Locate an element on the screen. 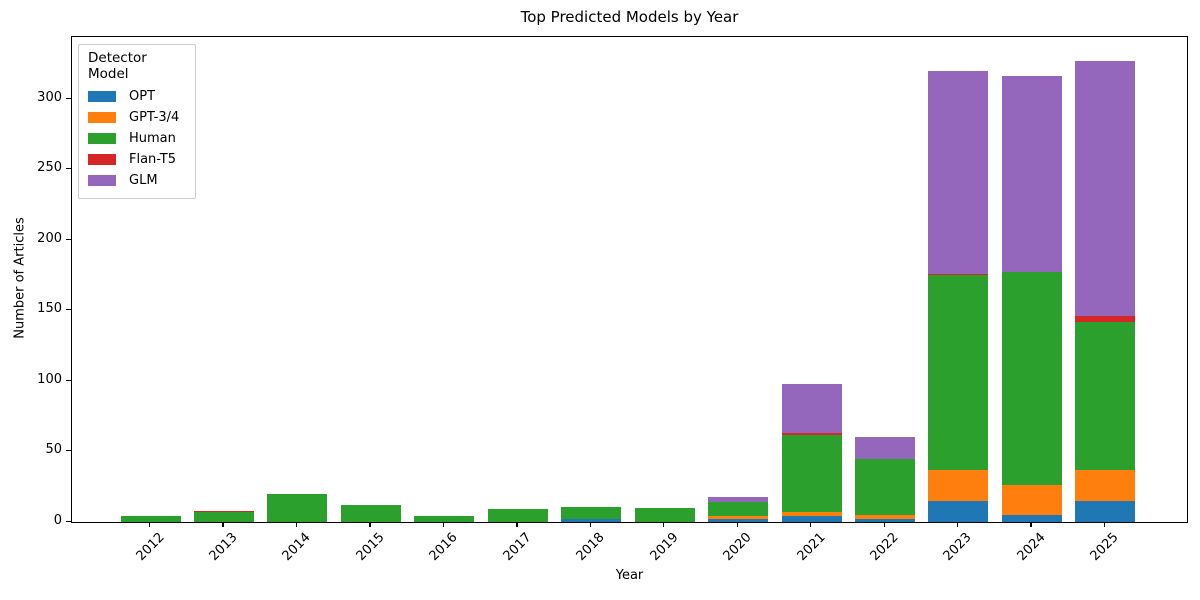 This screenshot has width=1200, height=600. bar-segment-human-2021 is located at coordinates (811, 473).